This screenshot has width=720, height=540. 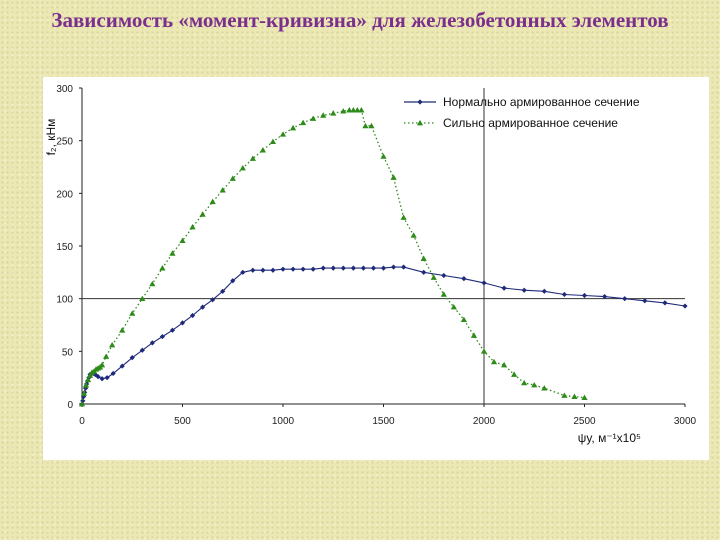 I want to click on x-tick-label: 2000, so click(x=484, y=421).